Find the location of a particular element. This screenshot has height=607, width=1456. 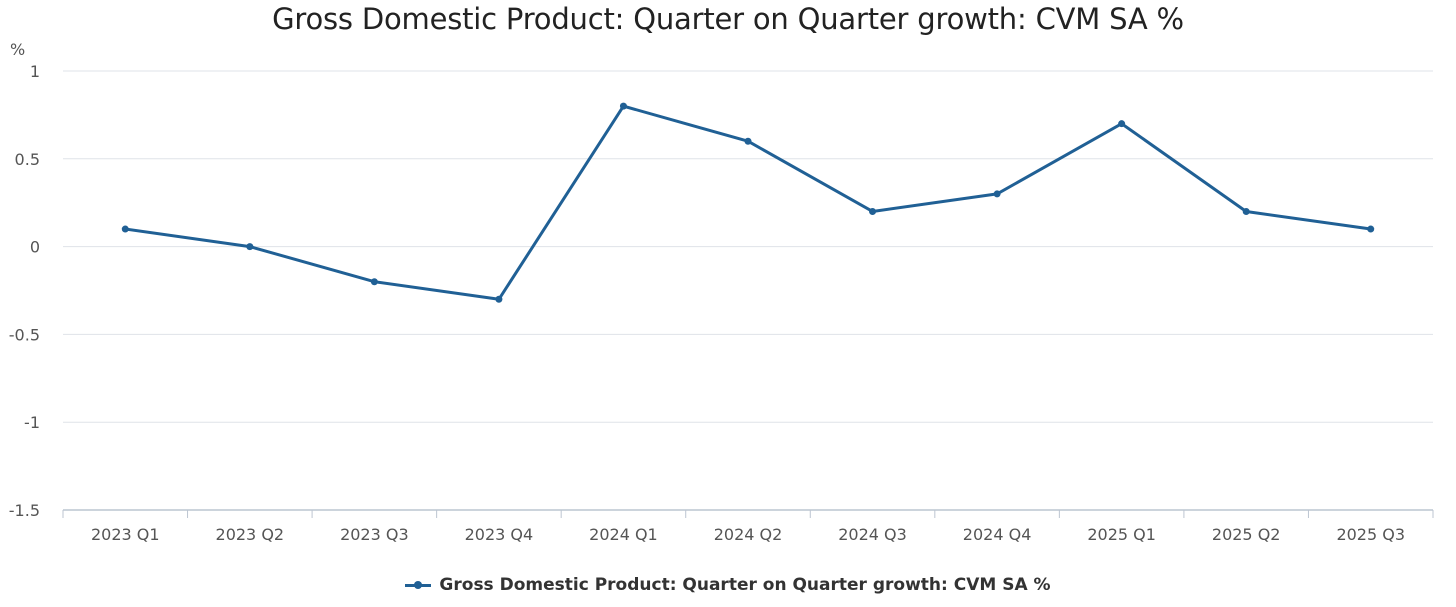

x-tick-label: 2023 Q3 is located at coordinates (374, 534).